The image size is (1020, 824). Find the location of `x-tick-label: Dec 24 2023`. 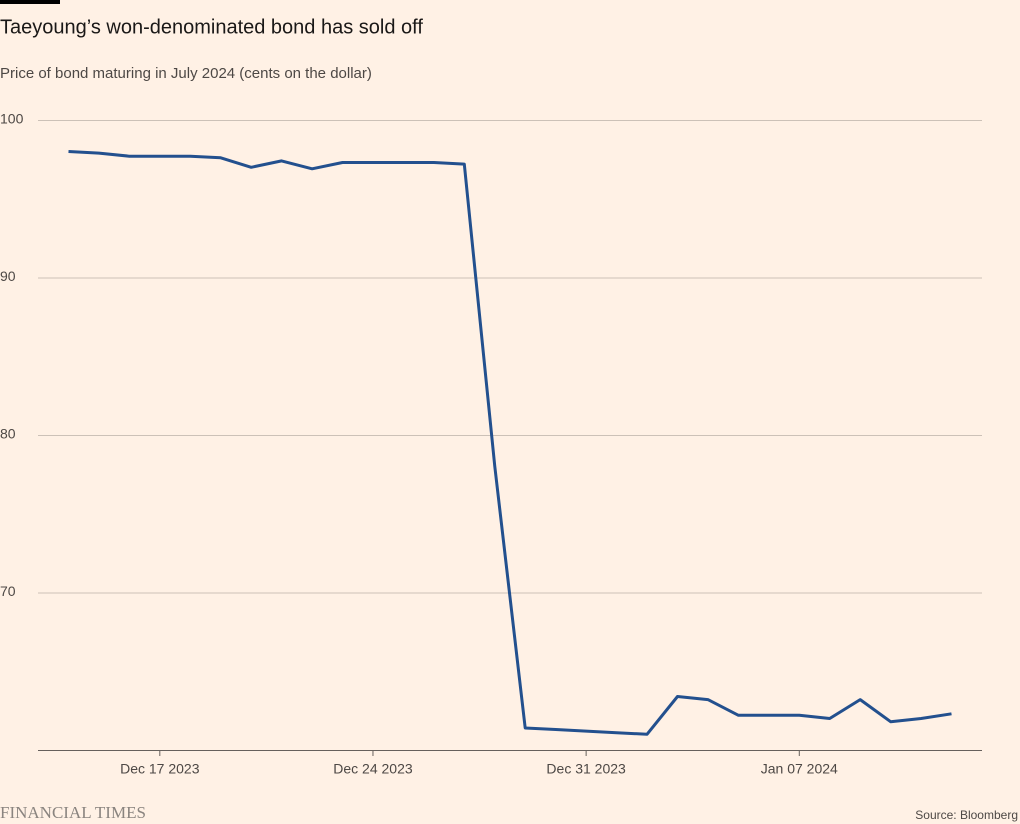

x-tick-label: Dec 24 2023 is located at coordinates (373, 769).